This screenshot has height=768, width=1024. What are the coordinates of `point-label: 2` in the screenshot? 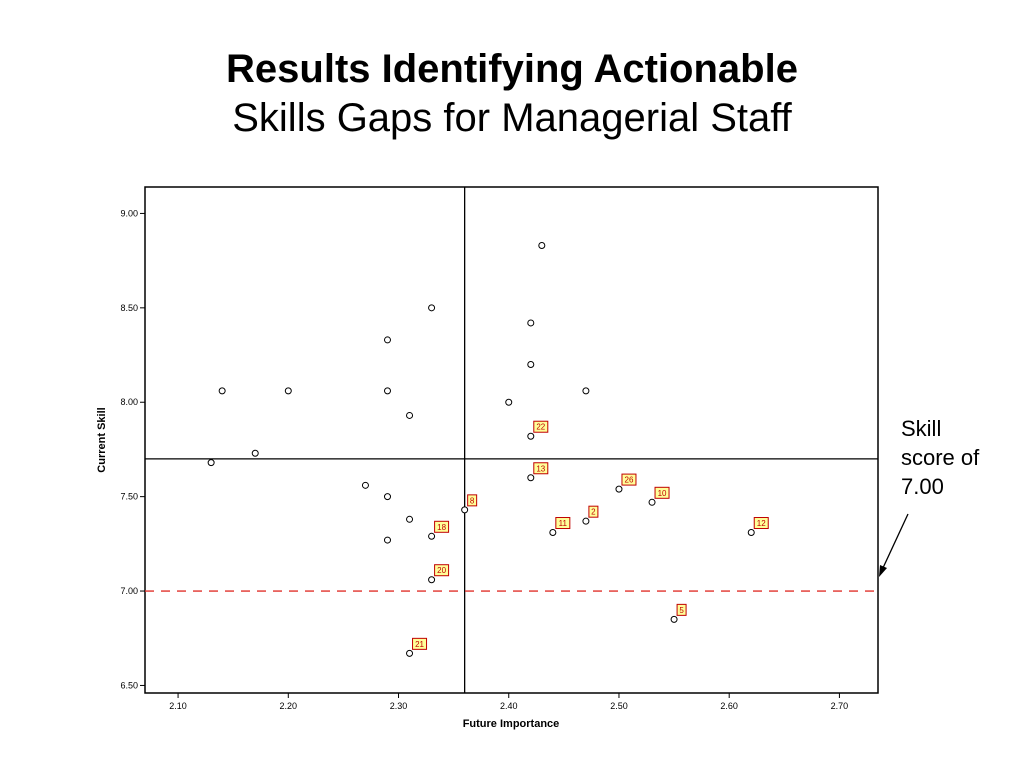 It's located at (593, 512).